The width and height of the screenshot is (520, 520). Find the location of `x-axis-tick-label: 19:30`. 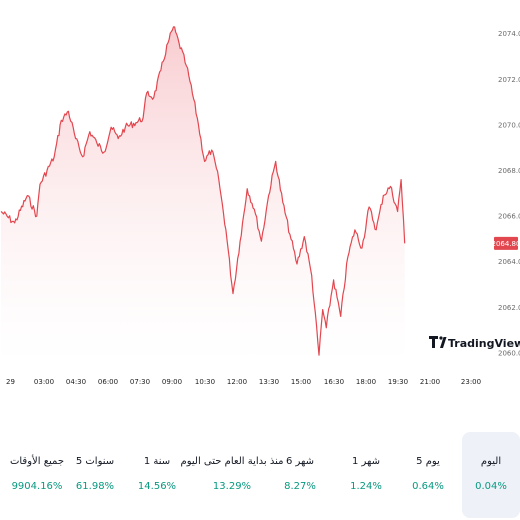

x-axis-tick-label: 19:30 is located at coordinates (398, 382).